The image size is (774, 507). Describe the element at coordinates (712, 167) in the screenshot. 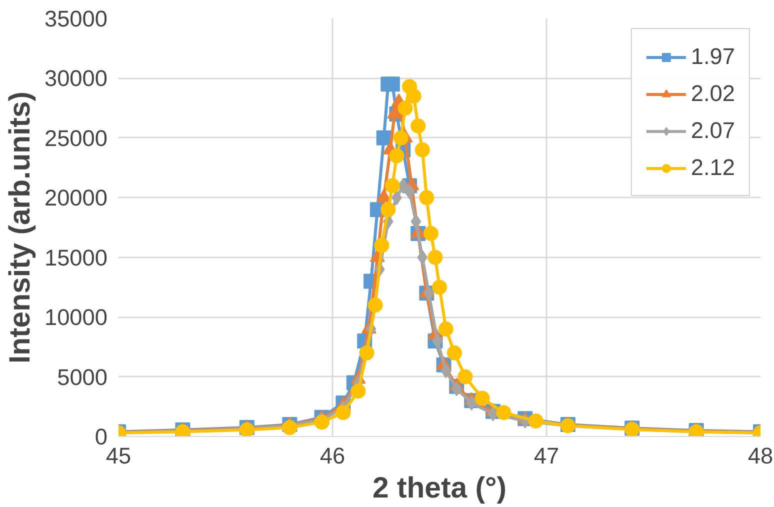

I see `legend-label: 2.12` at that location.